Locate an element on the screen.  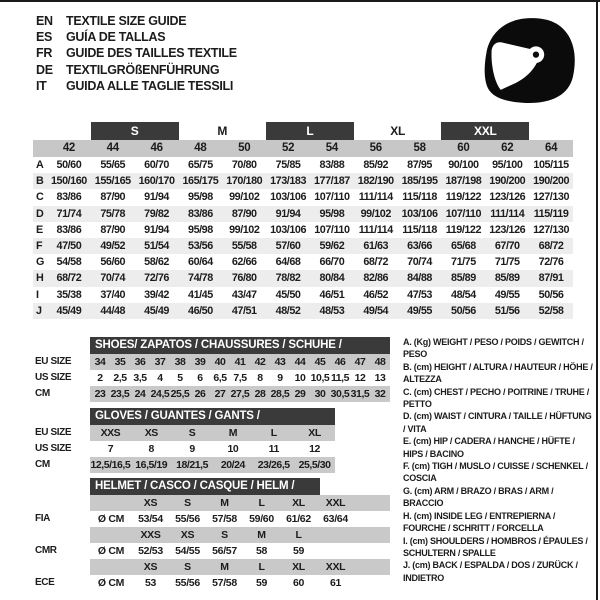
measurement-cell: 39/42 is located at coordinates (156, 294).